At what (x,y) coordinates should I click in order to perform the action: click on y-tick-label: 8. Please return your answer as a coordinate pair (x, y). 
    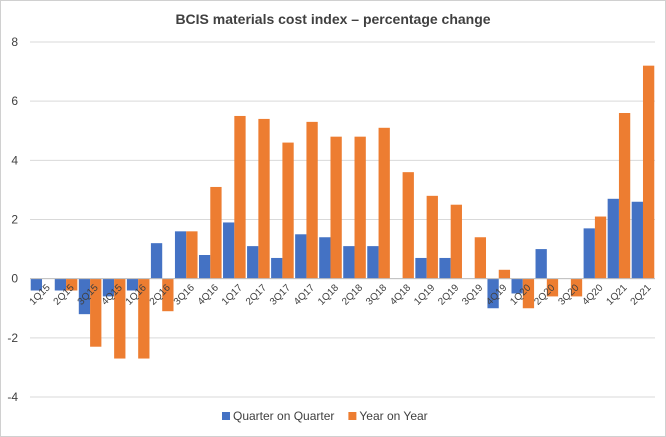
    Looking at the image, I should click on (14, 42).